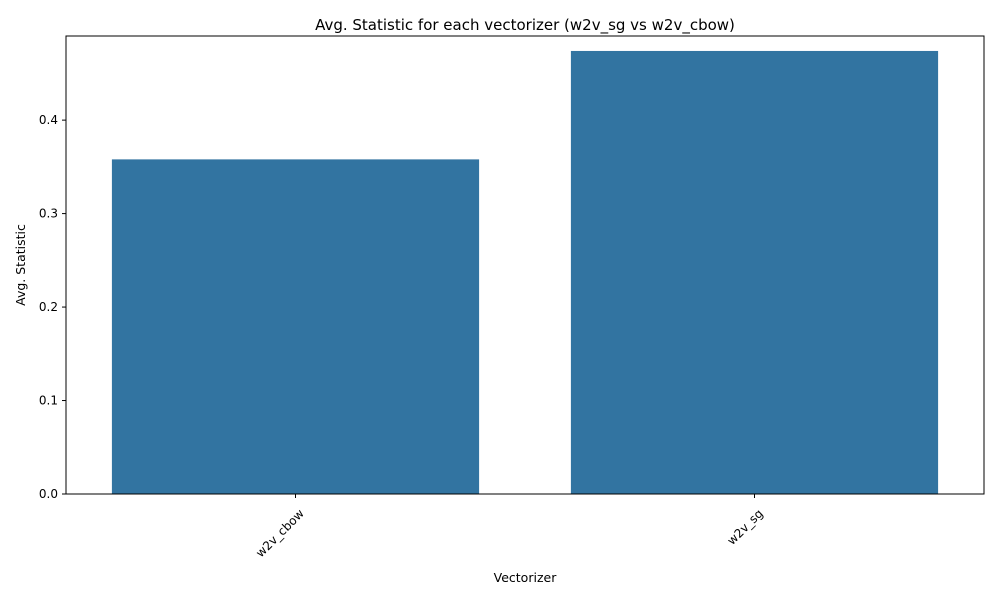 The image size is (1000, 604). I want to click on y-tick-label: 0.1, so click(48, 401).